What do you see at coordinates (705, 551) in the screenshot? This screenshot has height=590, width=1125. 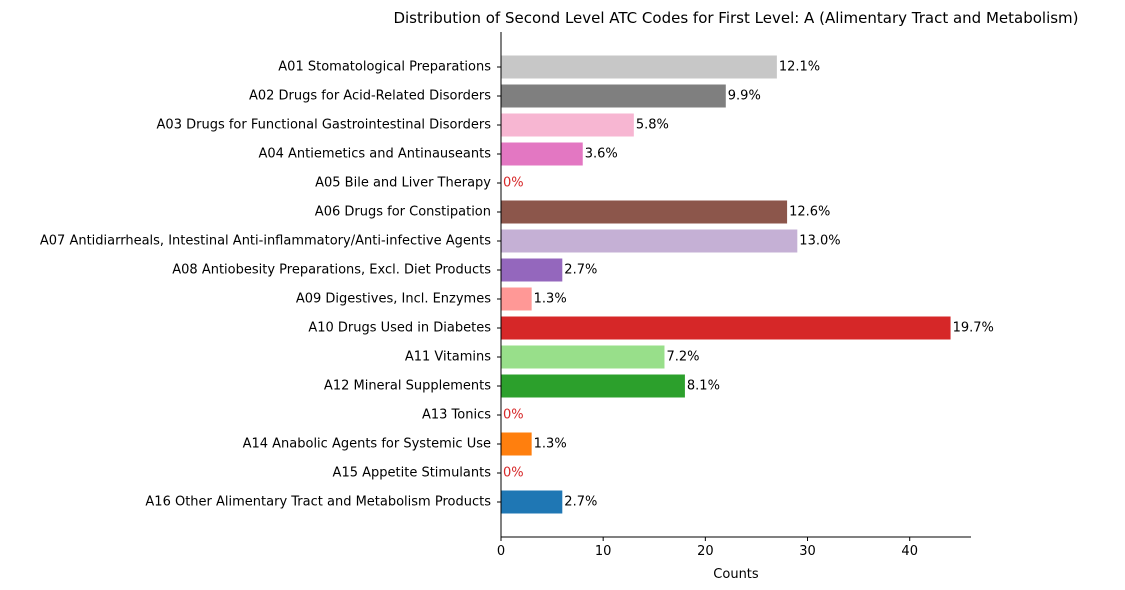 I see `x-tick-label: 20` at bounding box center [705, 551].